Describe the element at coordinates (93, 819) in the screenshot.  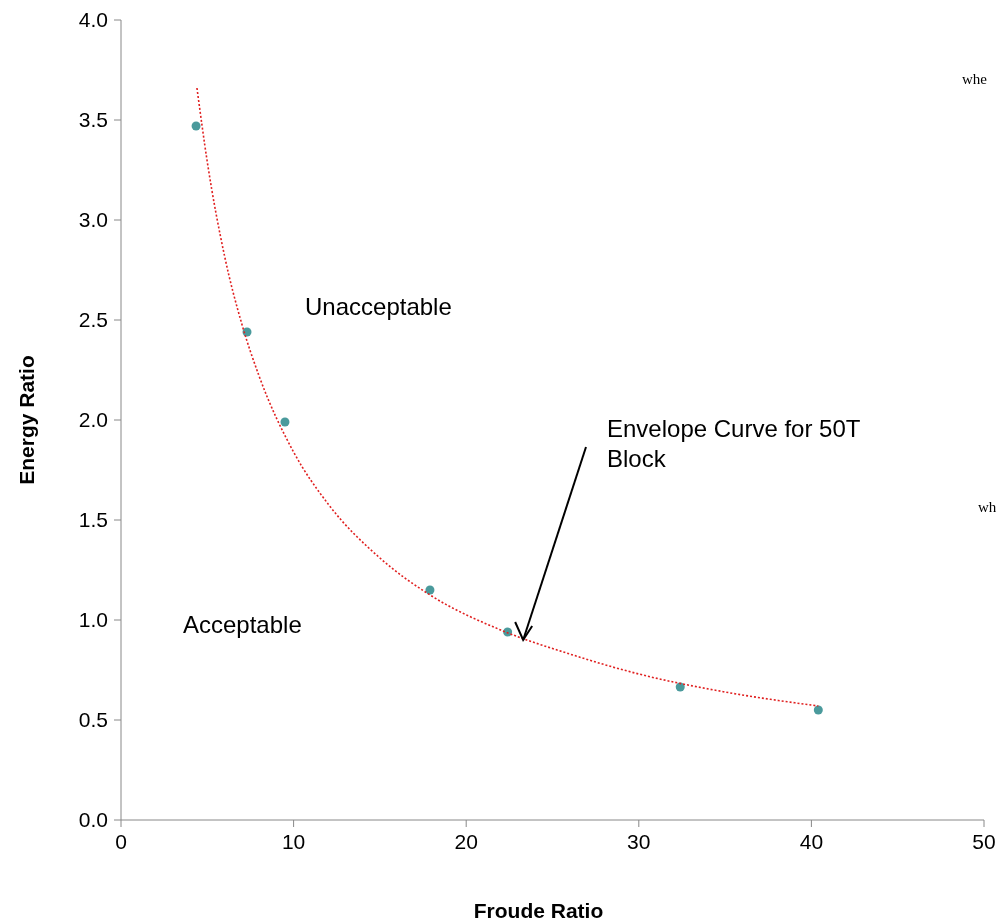
I see `y-tick-label: 0.0` at that location.